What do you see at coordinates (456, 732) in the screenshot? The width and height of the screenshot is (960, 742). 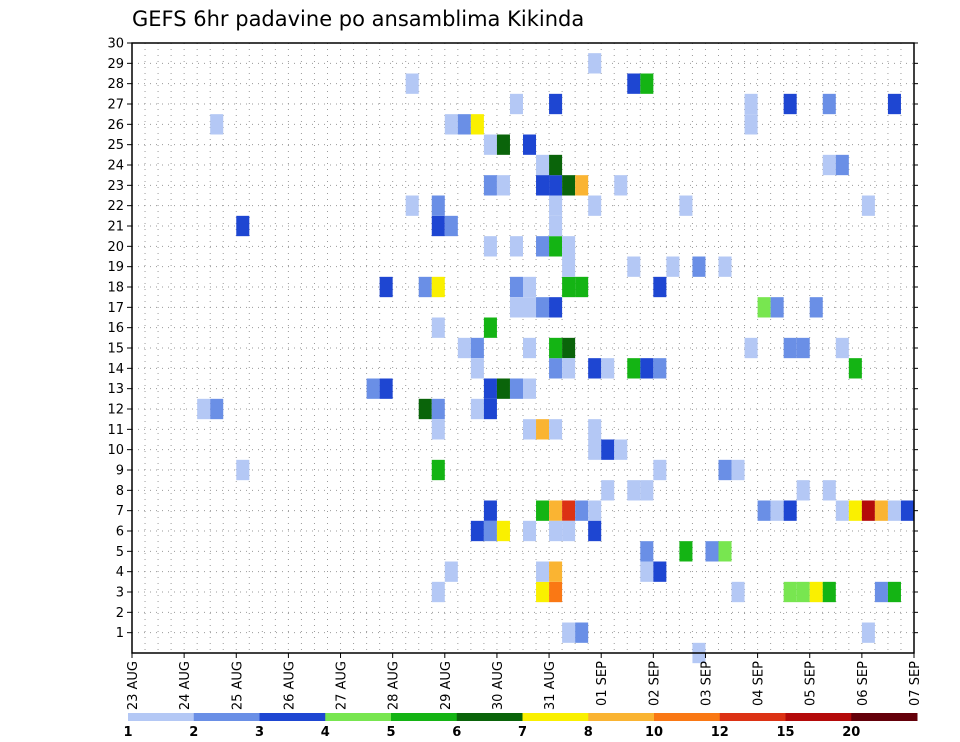 I see `legend-label: 6` at bounding box center [456, 732].